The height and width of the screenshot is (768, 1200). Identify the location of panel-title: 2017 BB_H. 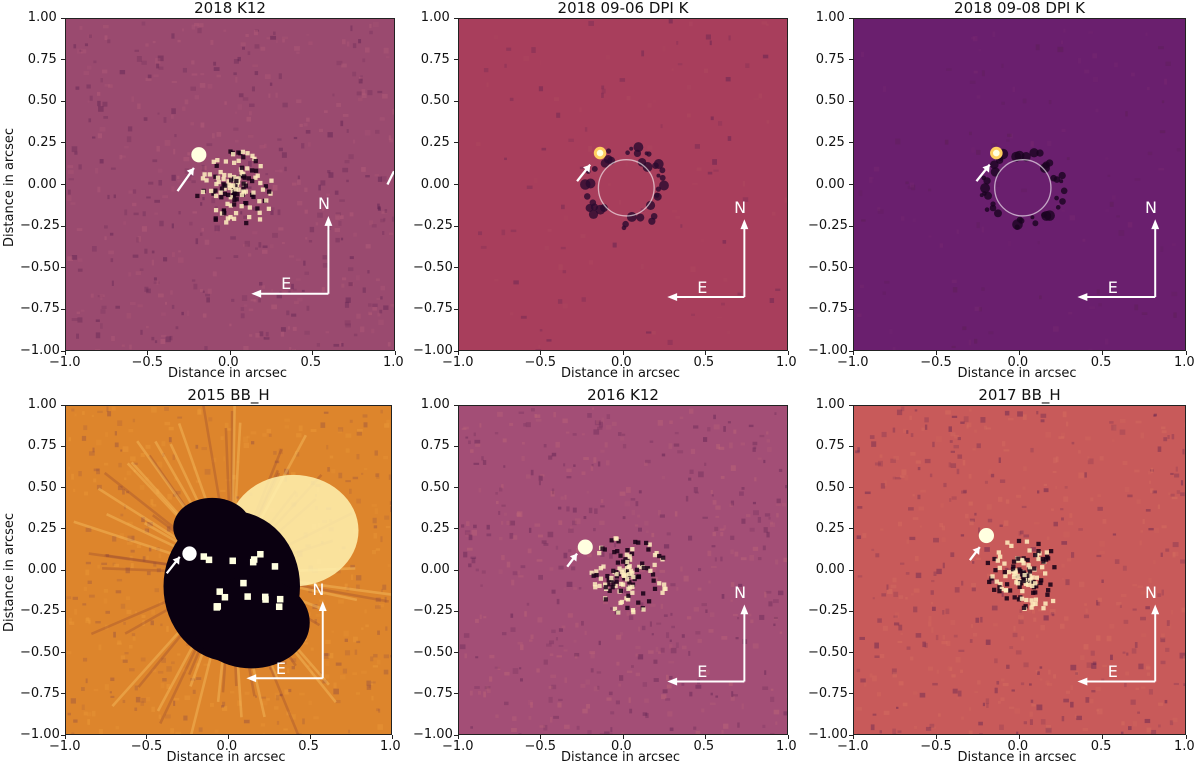
(1019, 395).